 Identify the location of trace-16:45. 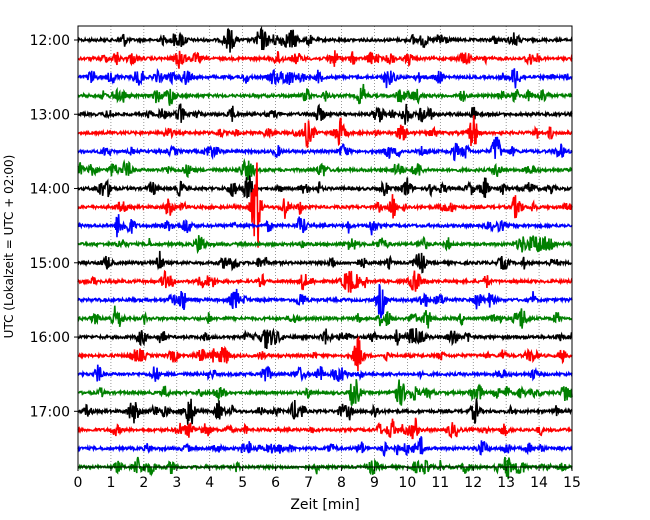
(325, 392).